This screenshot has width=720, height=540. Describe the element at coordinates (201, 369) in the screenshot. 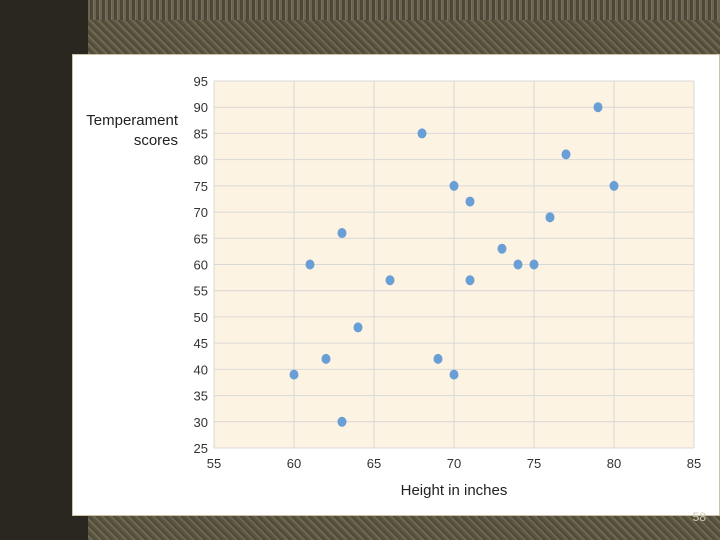

I see `y-tick-label: 40` at that location.